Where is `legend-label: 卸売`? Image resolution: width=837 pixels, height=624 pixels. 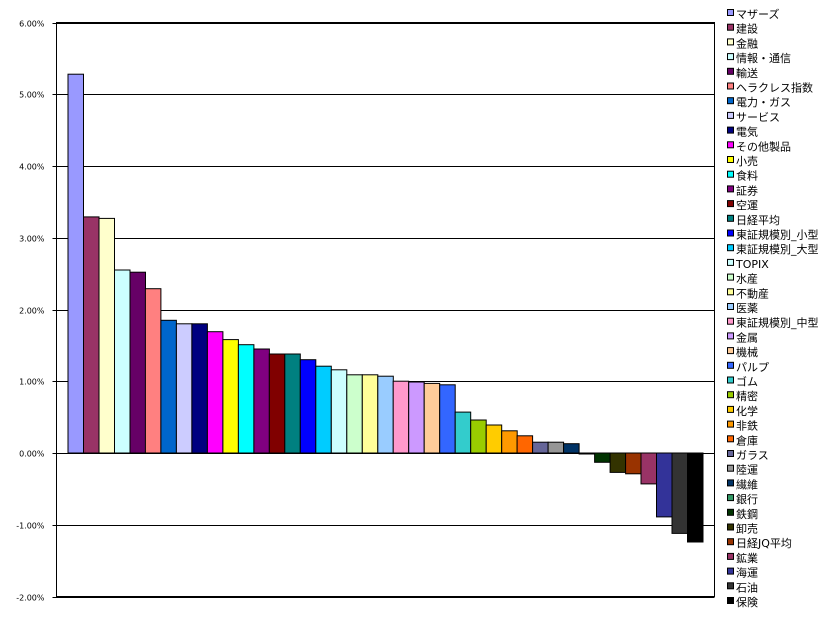
legend-label: 卸売 is located at coordinates (747, 529).